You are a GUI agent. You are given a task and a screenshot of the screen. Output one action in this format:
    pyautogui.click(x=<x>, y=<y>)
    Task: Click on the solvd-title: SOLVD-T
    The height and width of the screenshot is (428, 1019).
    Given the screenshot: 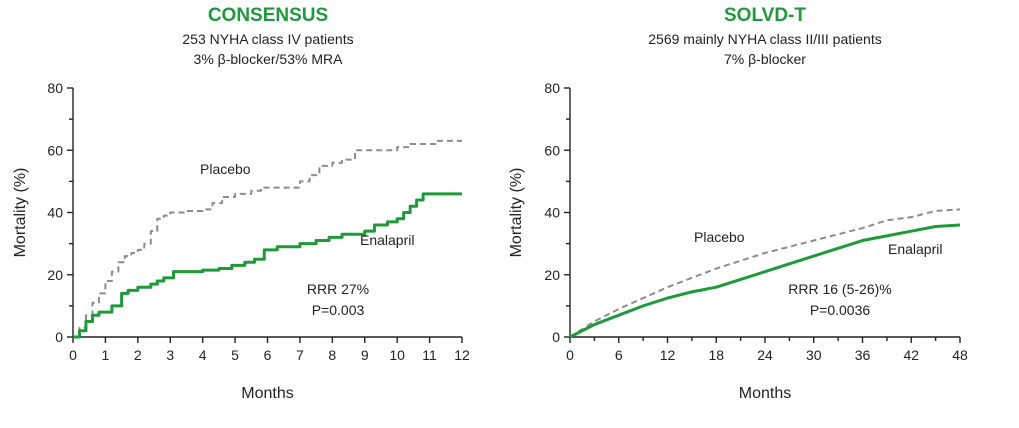 What is the action you would take?
    pyautogui.click(x=765, y=15)
    